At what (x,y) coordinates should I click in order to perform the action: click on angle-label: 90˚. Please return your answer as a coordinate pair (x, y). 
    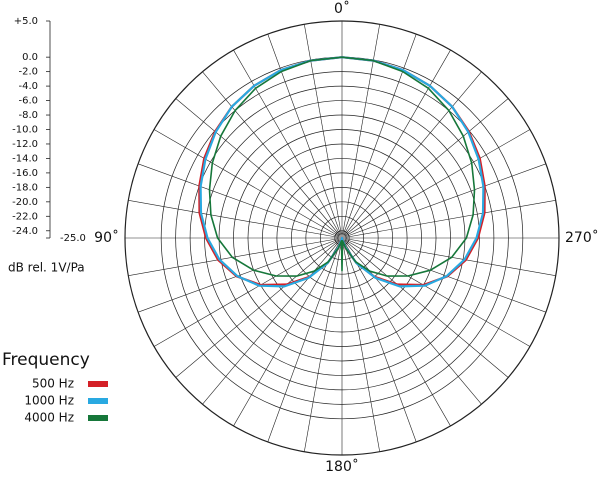
    Looking at the image, I should click on (106, 237).